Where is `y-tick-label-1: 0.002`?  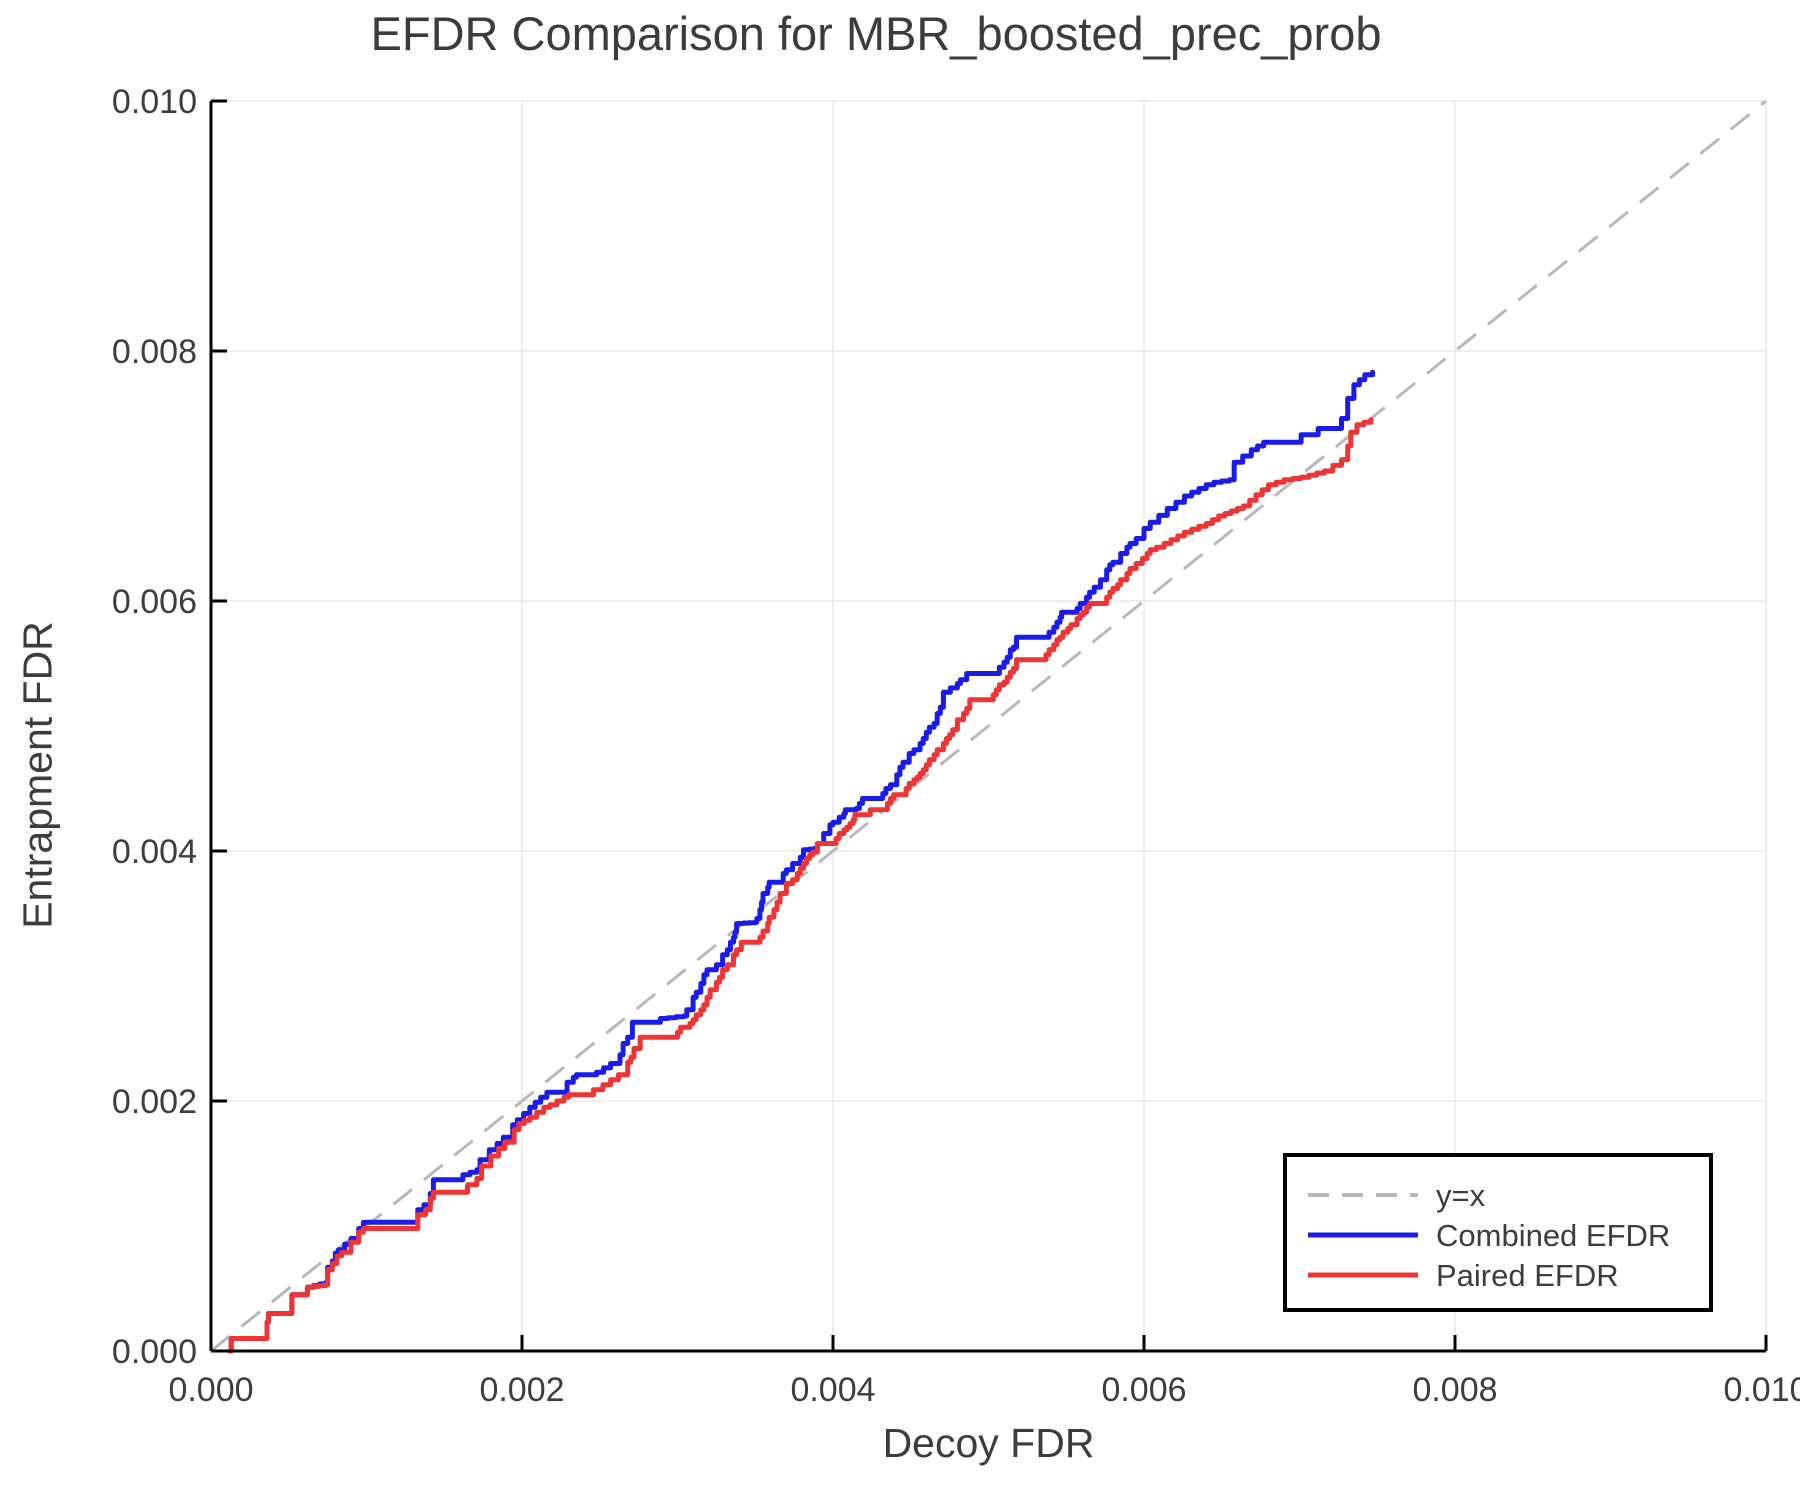 y-tick-label-1: 0.002 is located at coordinates (154, 1102).